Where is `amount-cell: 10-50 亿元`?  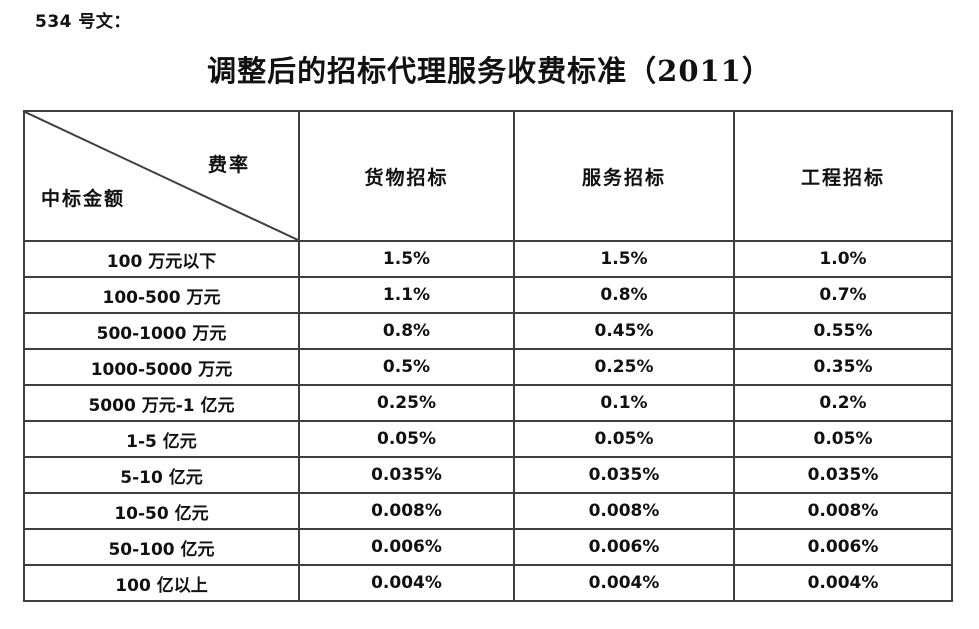 amount-cell: 10-50 亿元 is located at coordinates (161, 511).